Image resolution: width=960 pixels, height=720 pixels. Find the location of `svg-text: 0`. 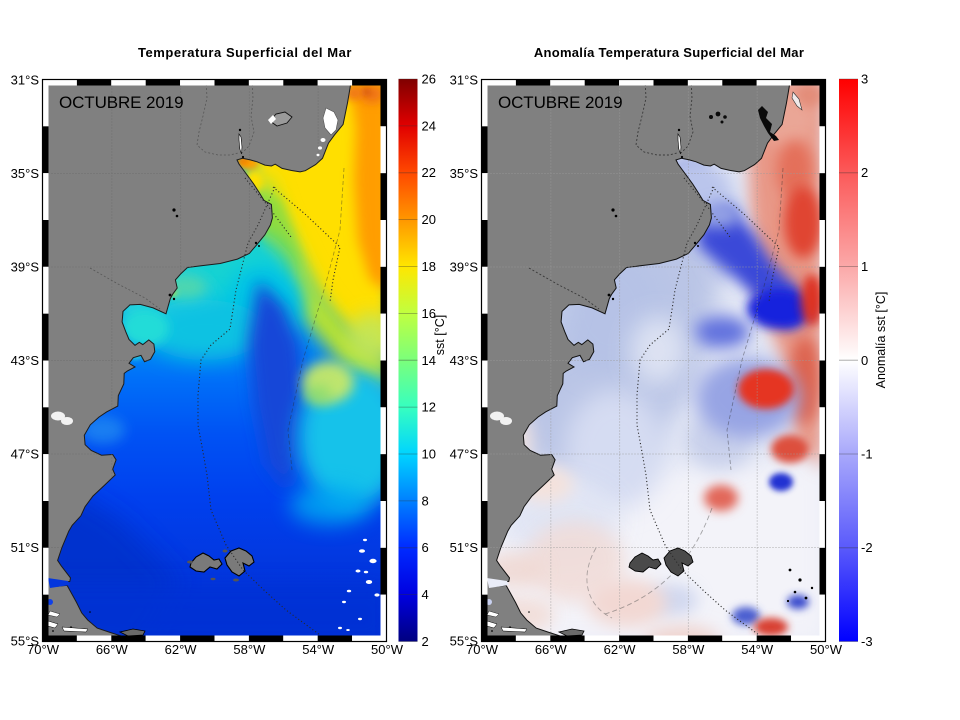

svg-text: 0 is located at coordinates (864, 360).